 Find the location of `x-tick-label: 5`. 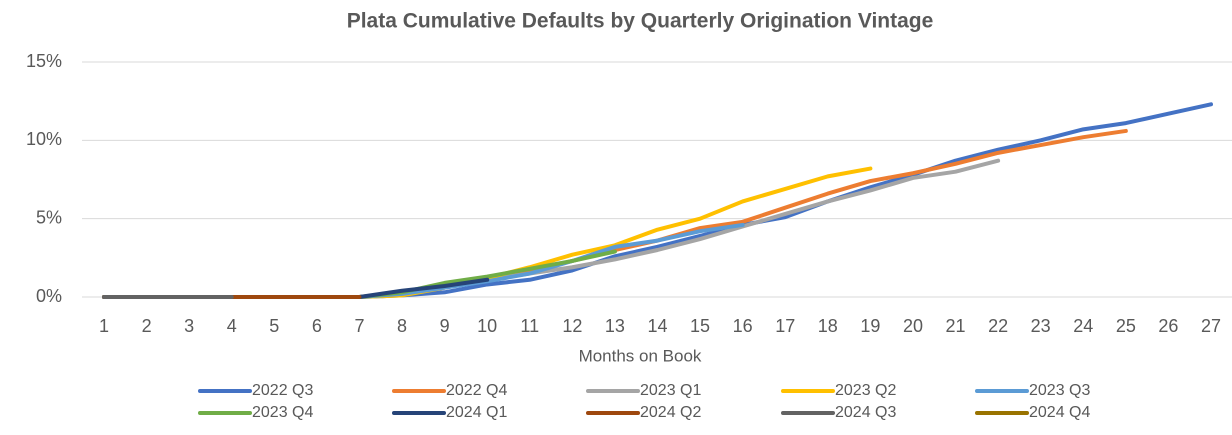

x-tick-label: 5 is located at coordinates (274, 326).